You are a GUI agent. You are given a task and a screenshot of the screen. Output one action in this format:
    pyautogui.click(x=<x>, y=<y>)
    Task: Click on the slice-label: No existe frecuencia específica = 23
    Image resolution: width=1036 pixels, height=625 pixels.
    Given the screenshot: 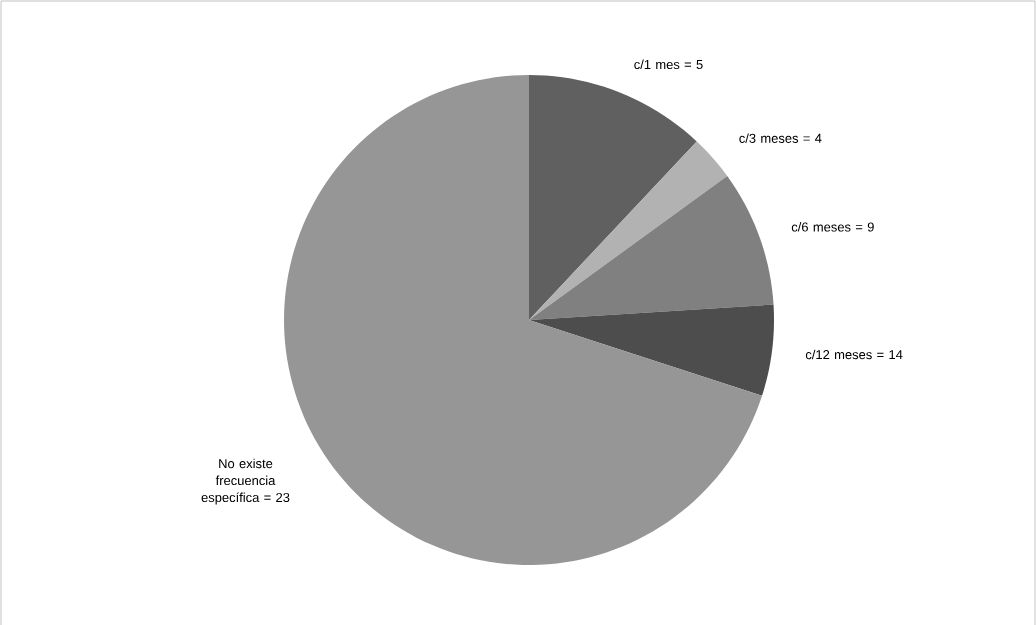 What is the action you would take?
    pyautogui.click(x=245, y=481)
    